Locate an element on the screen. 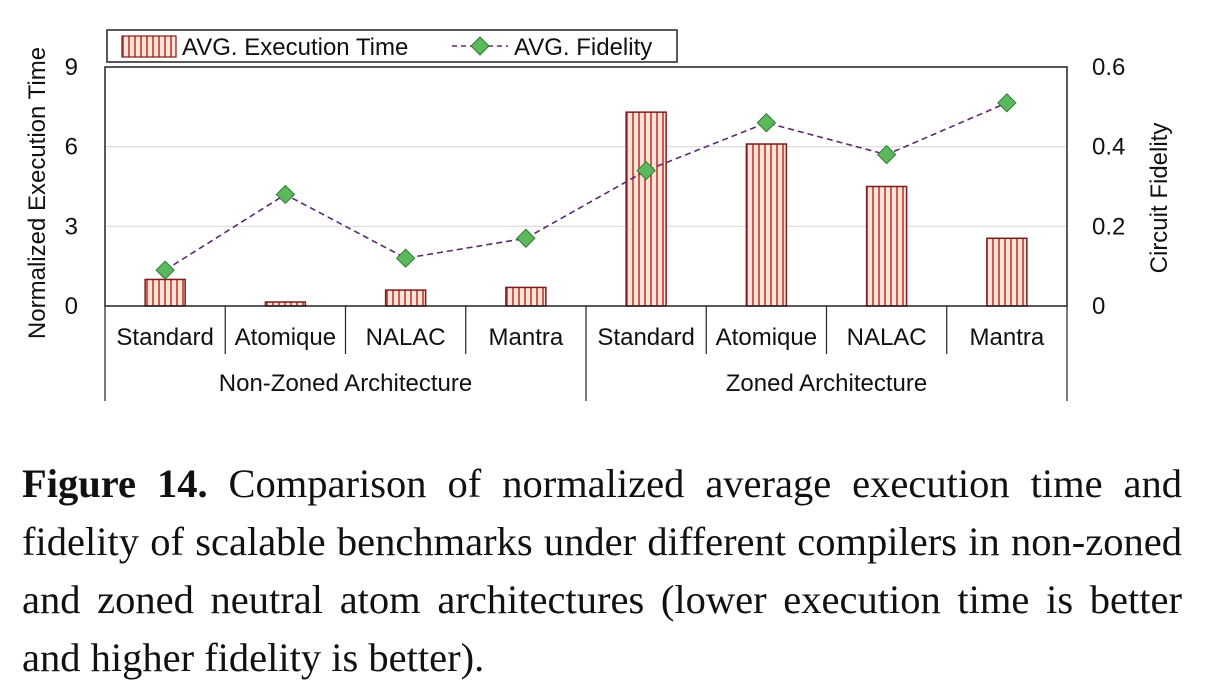 This screenshot has height=696, width=1212. y-tick-label: 9 is located at coordinates (71, 67).